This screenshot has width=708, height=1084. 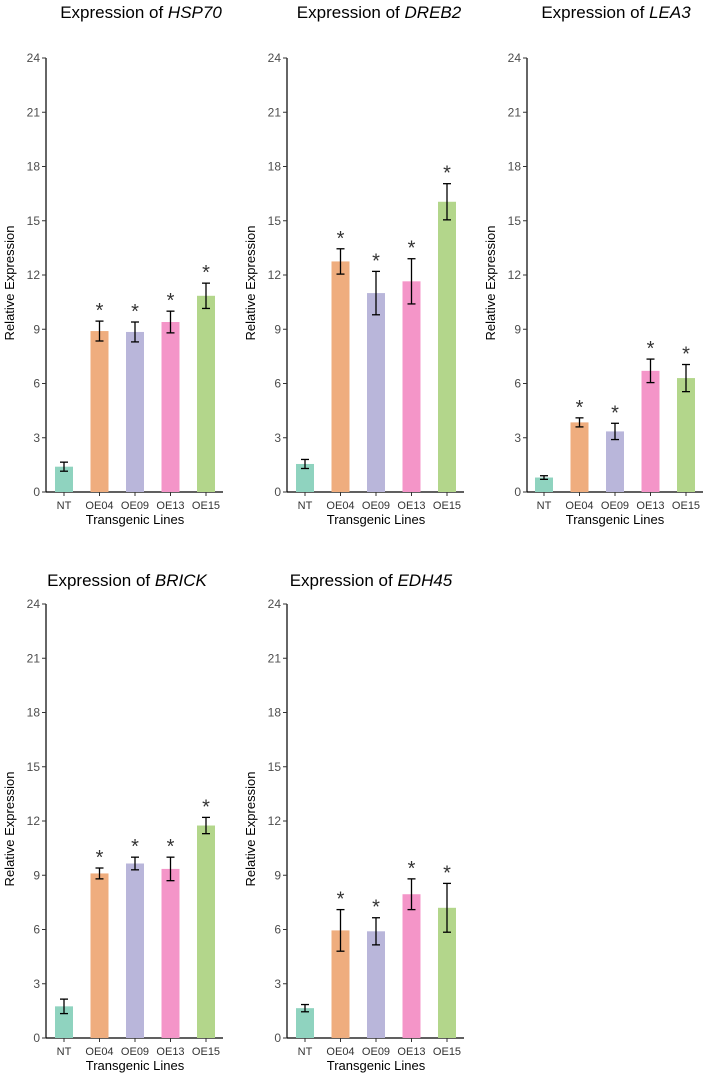 What do you see at coordinates (371, 580) in the screenshot?
I see `chart-title: Expression of EDH45` at bounding box center [371, 580].